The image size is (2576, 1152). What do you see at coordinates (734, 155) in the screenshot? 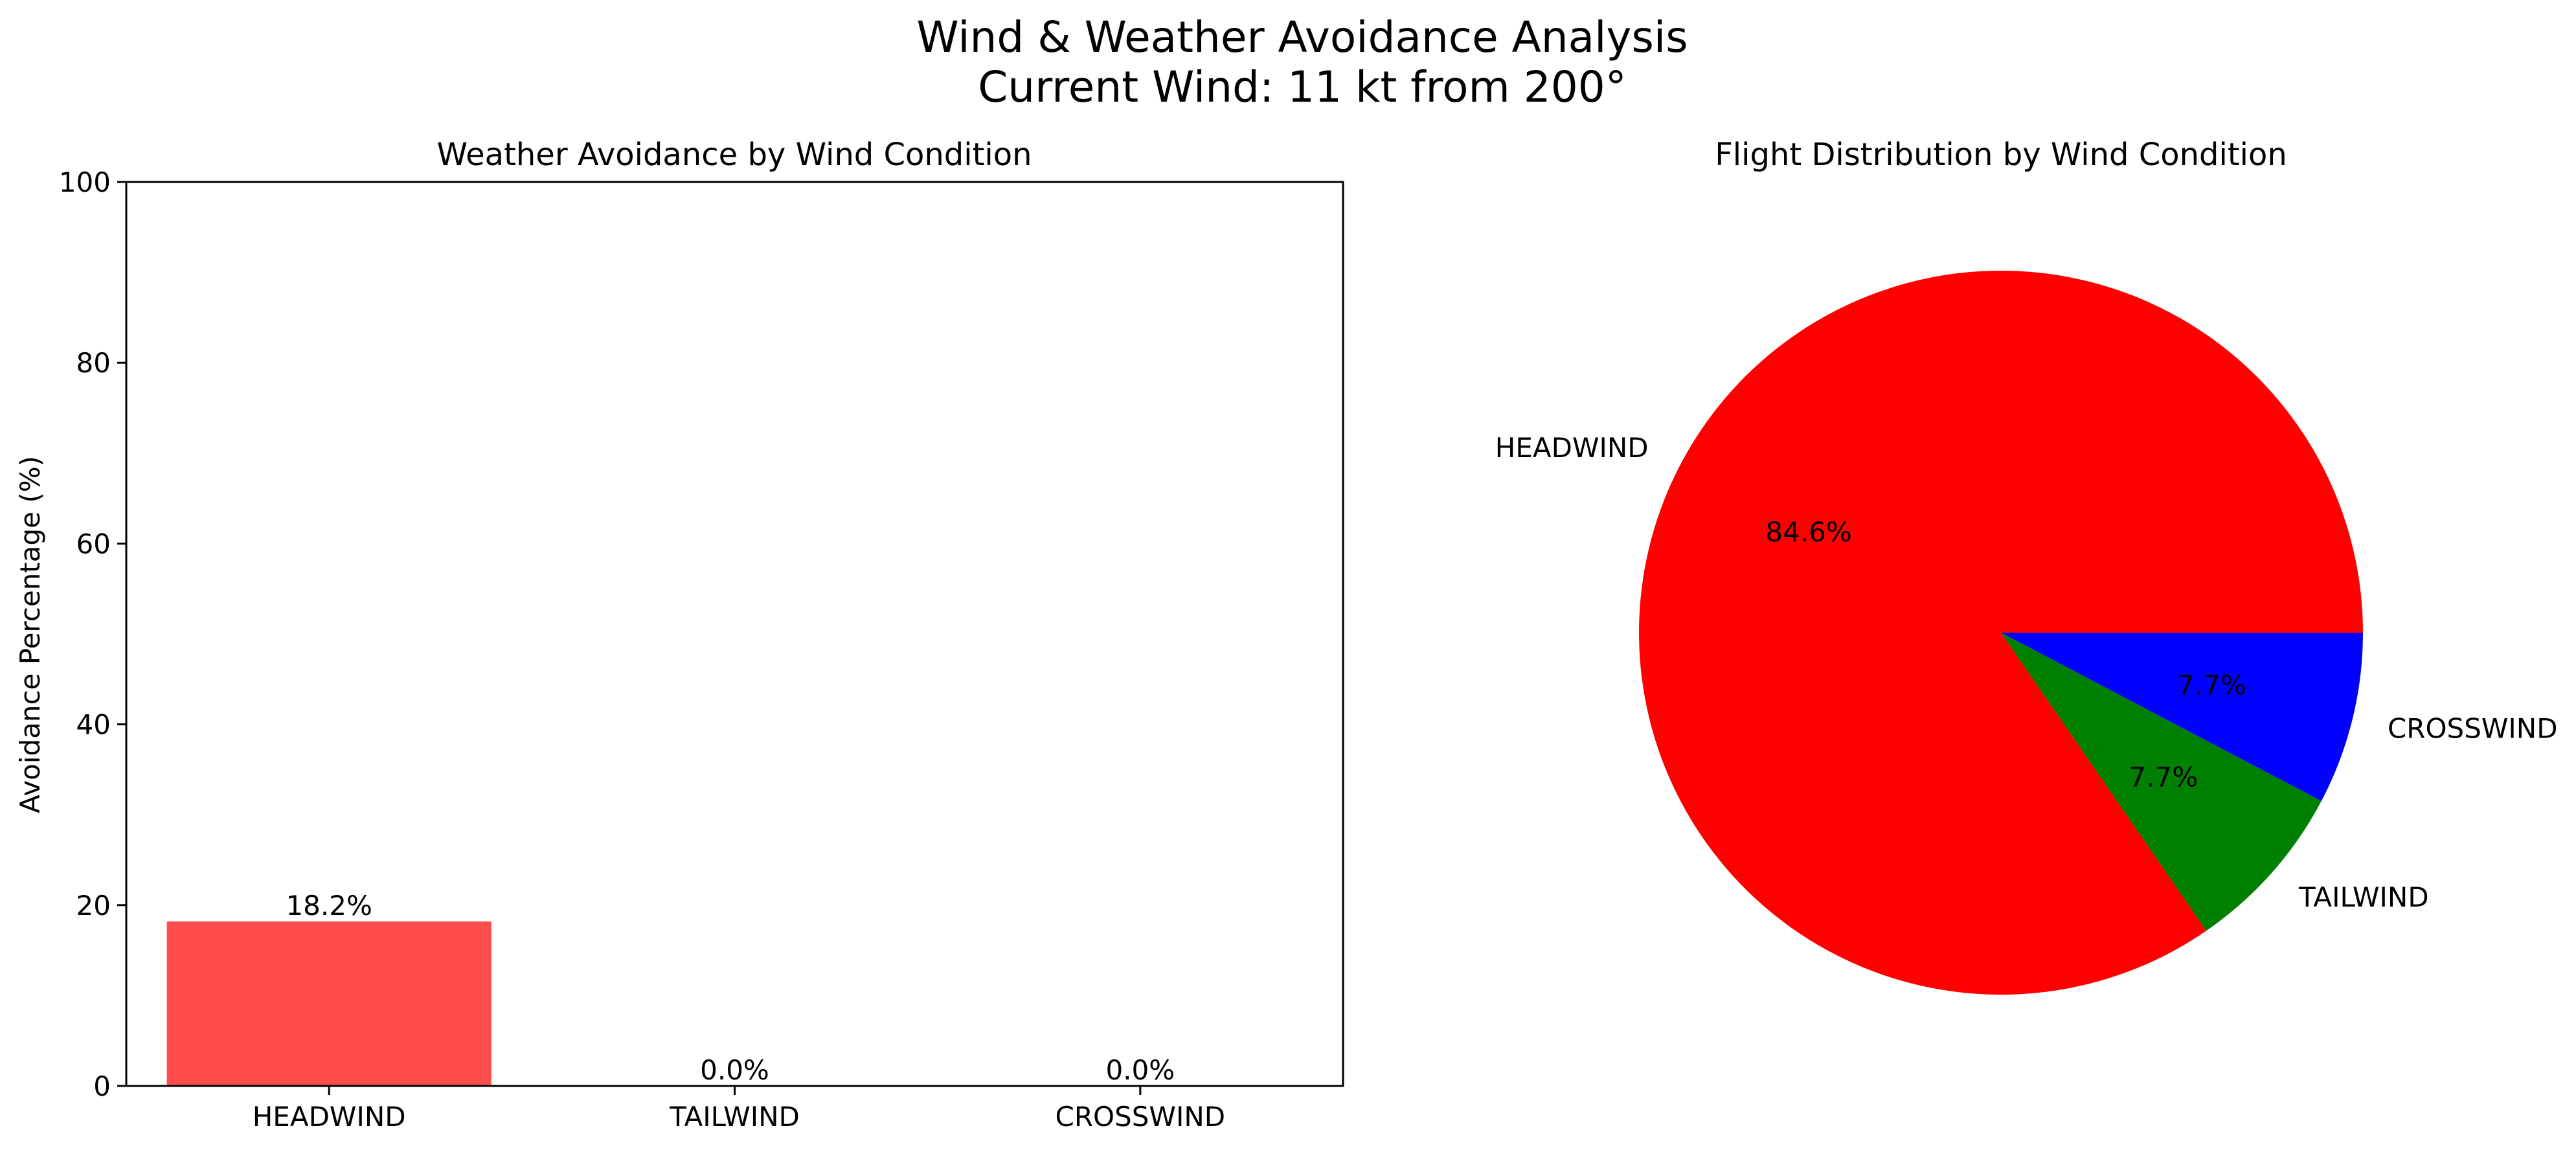
I see `bar-chart-title: Weather Avoidance by Wind Condition` at bounding box center [734, 155].